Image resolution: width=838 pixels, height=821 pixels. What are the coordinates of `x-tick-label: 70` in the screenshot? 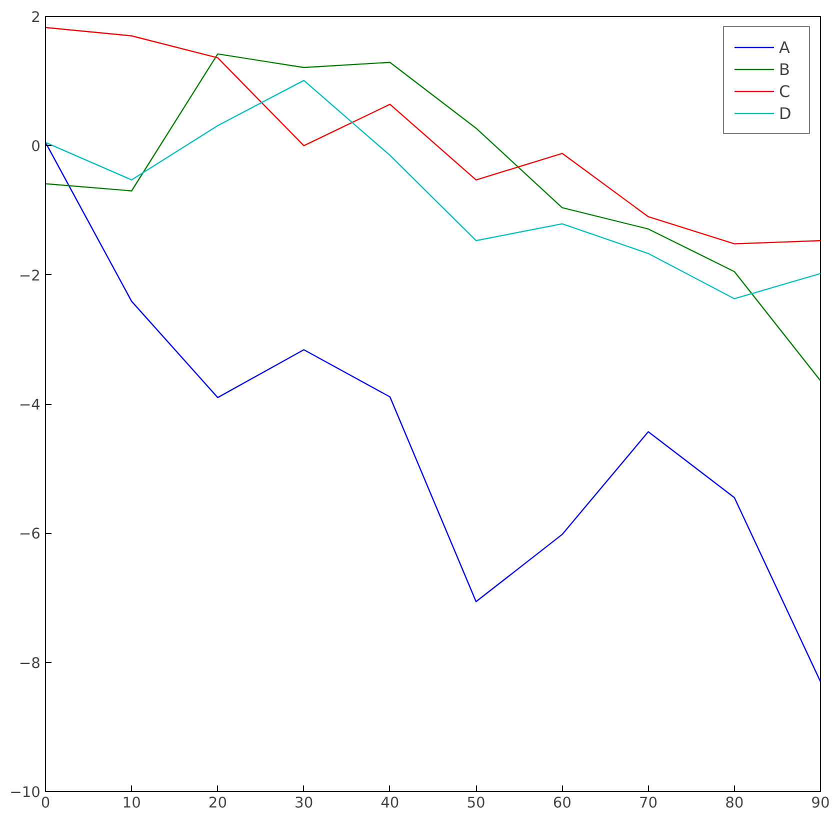 It's located at (648, 803).